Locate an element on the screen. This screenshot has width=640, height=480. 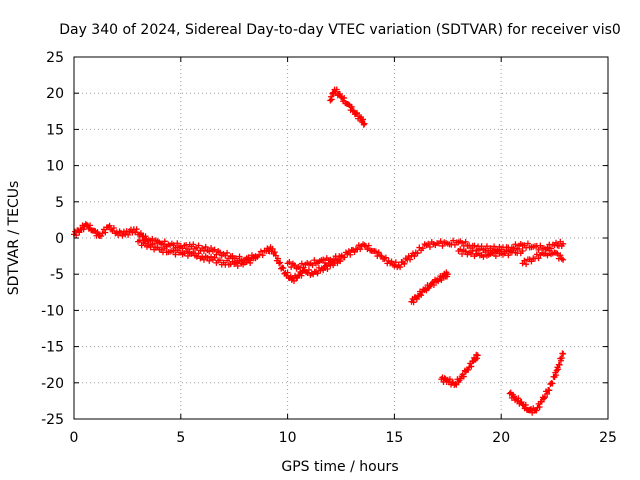
y-tick-label: -20 is located at coordinates (52, 384).